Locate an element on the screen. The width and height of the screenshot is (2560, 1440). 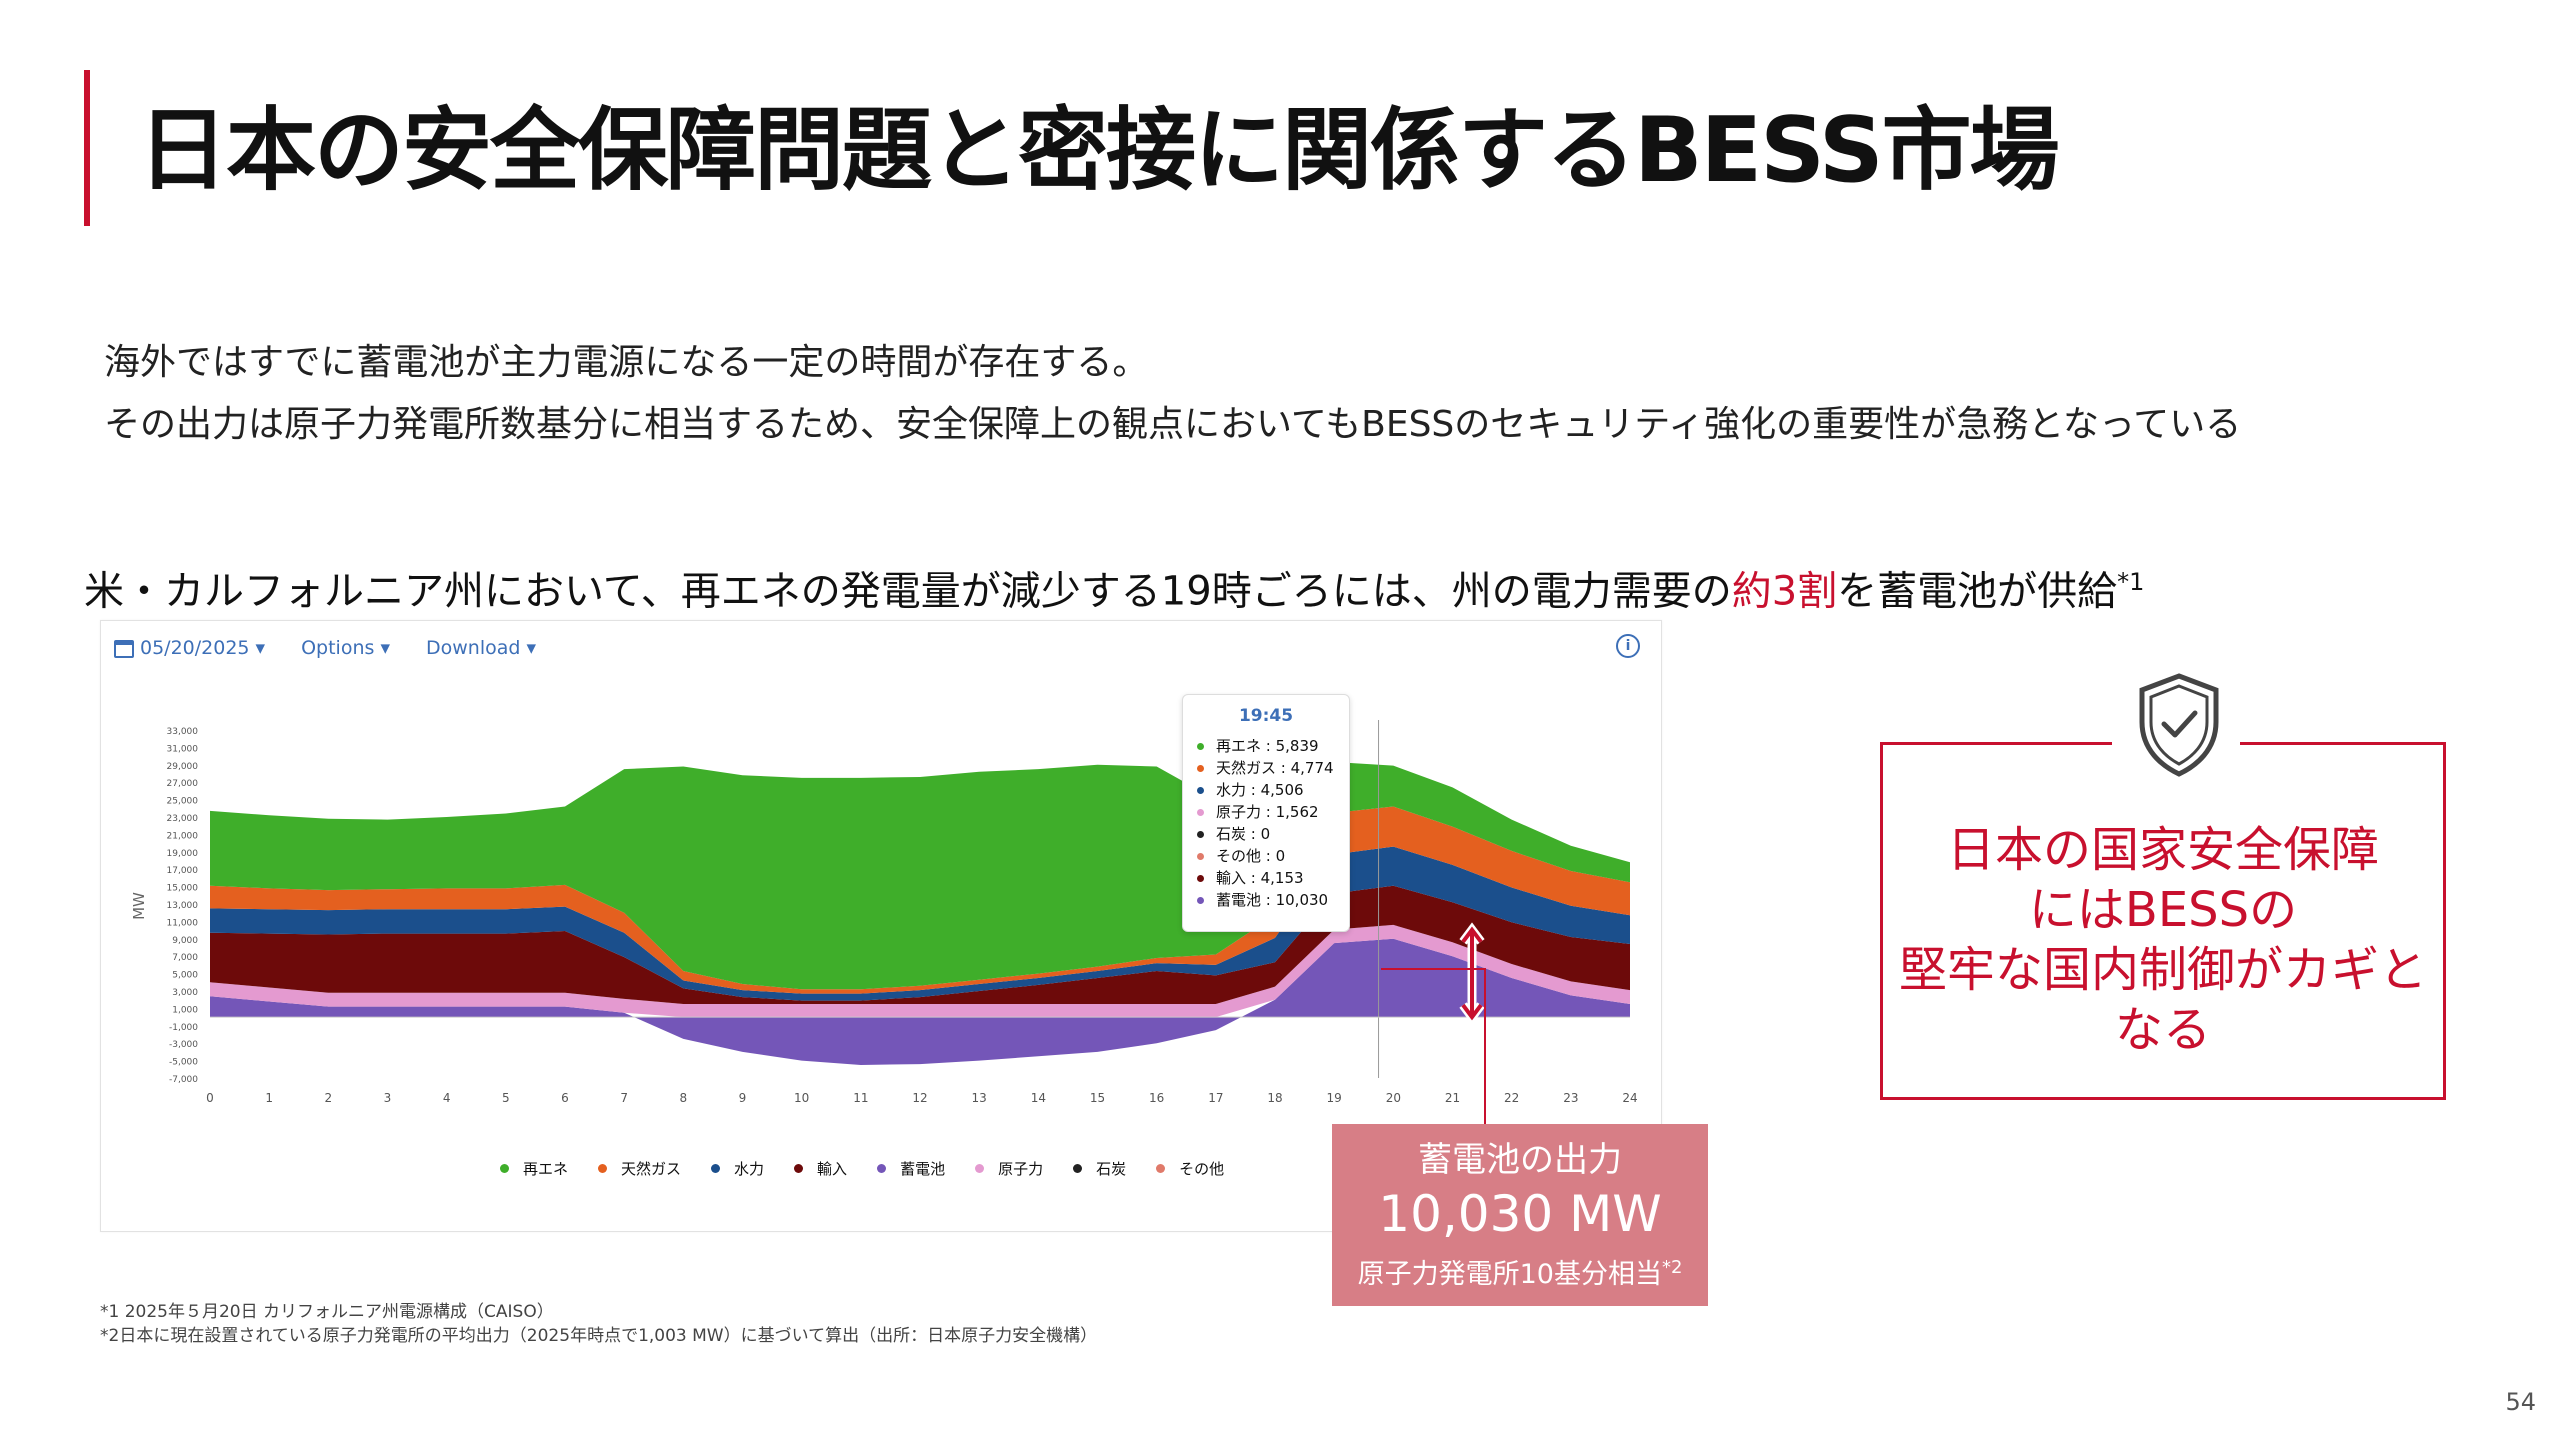
y-tick-label: 33,000 is located at coordinates (183, 732).